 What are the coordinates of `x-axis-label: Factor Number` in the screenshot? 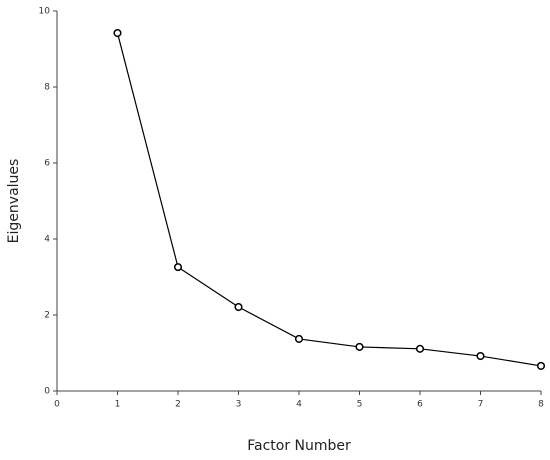 It's located at (299, 446).